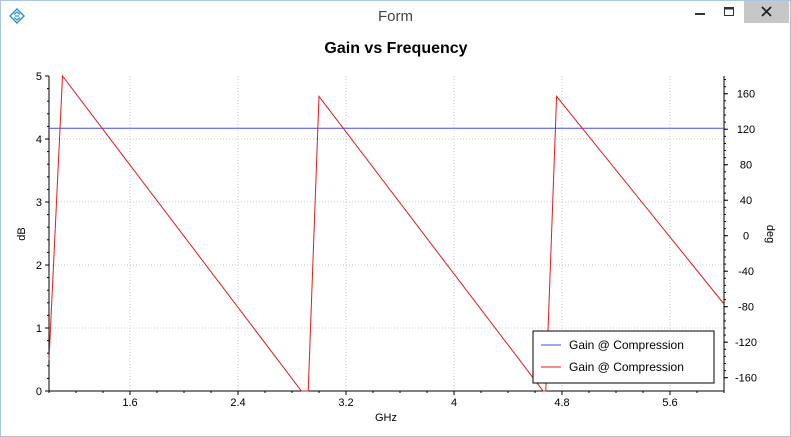  What do you see at coordinates (345, 403) in the screenshot?
I see `x-tick-label: 3.2` at bounding box center [345, 403].